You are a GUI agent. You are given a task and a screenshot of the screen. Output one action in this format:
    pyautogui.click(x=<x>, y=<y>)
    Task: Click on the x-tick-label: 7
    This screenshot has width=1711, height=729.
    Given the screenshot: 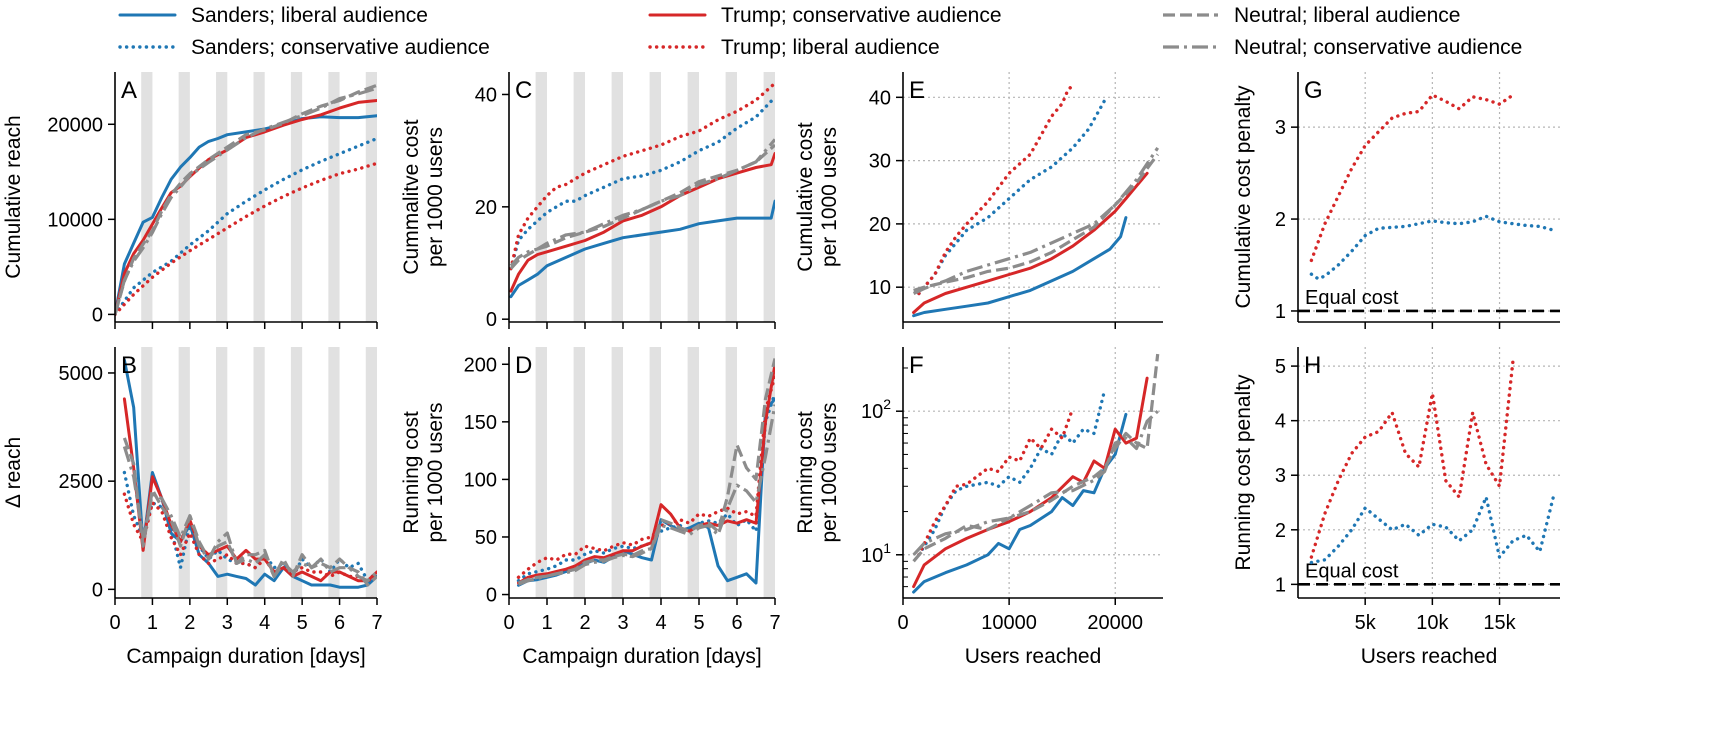 What is the action you would take?
    pyautogui.click(x=376, y=623)
    